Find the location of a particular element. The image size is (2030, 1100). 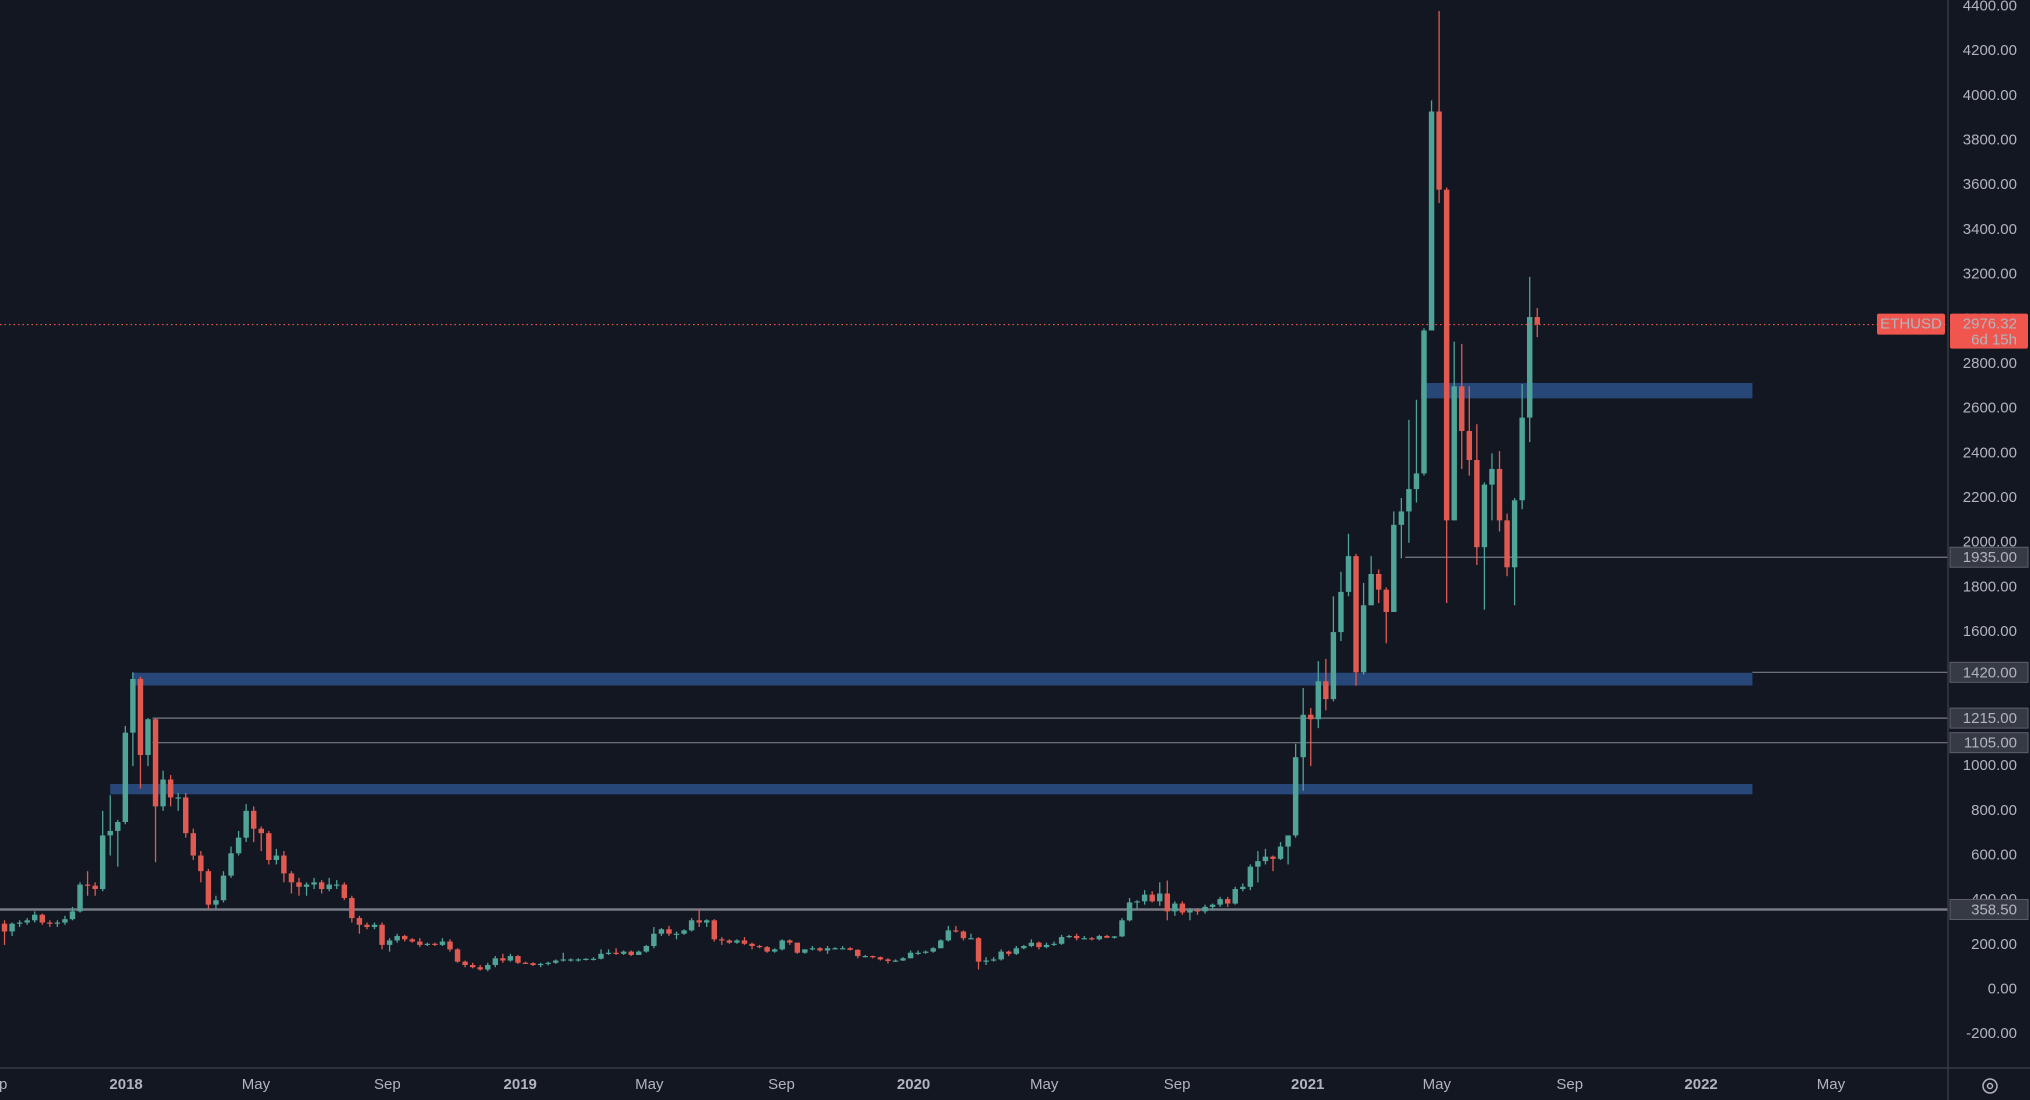

x-tick-label: May is located at coordinates (1831, 1084).